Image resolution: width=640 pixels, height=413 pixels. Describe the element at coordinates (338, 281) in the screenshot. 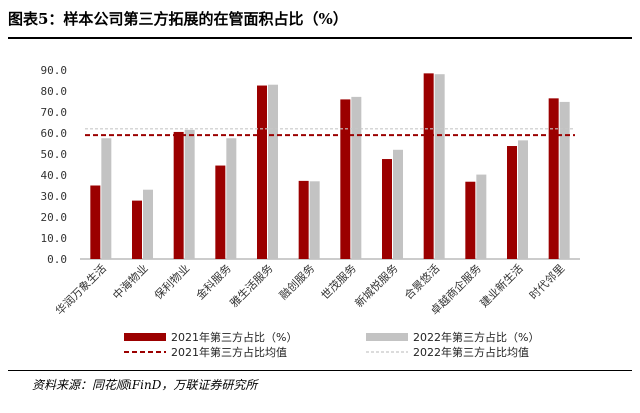

I see `x-category-label: 世茂服务` at that location.